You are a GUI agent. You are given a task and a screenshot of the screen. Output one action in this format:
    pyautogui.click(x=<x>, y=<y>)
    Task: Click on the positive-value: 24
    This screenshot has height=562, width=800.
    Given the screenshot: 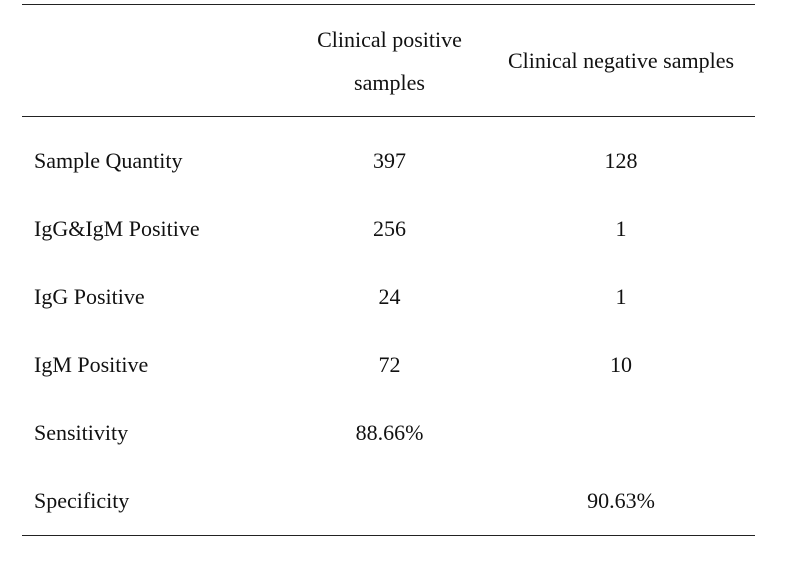 What is the action you would take?
    pyautogui.click(x=389, y=296)
    